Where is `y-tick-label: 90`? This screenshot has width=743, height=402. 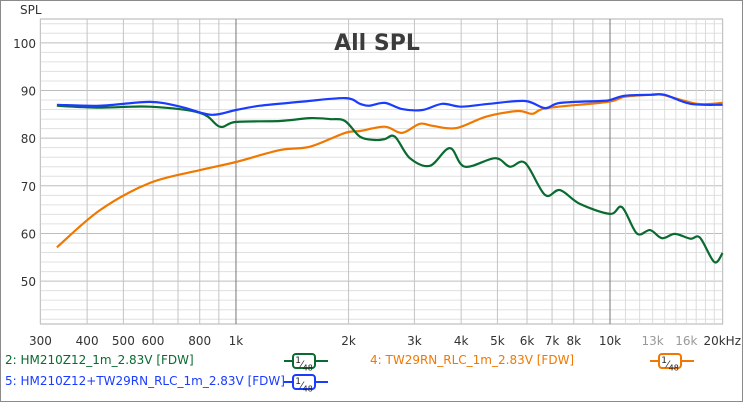 y-tick-label: 90 is located at coordinates (28, 91).